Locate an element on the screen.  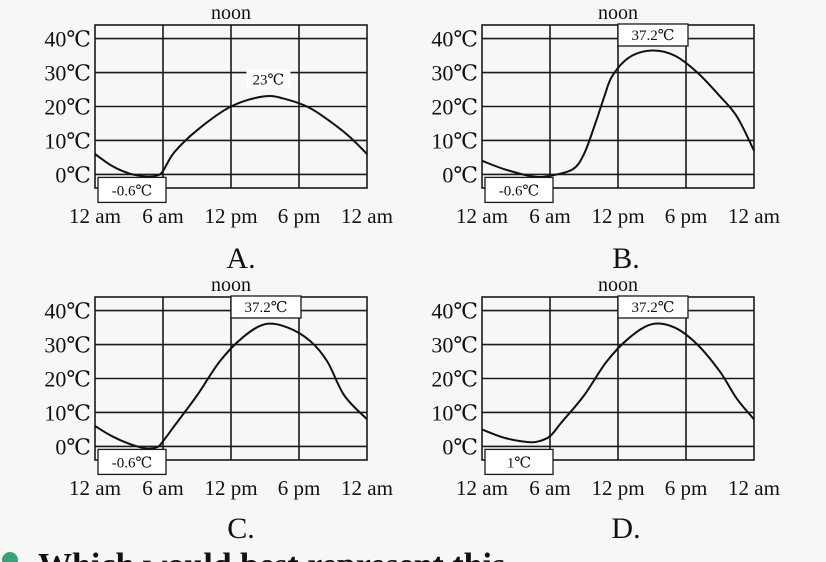
max-temp-label: 23℃ is located at coordinates (269, 80).